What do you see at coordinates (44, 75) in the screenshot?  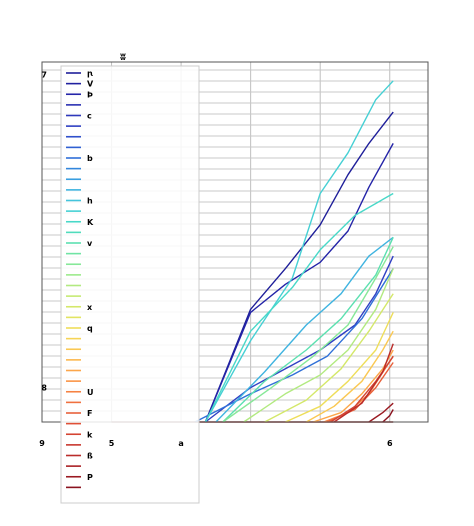 I see `y-tick-label: 7` at bounding box center [44, 75].